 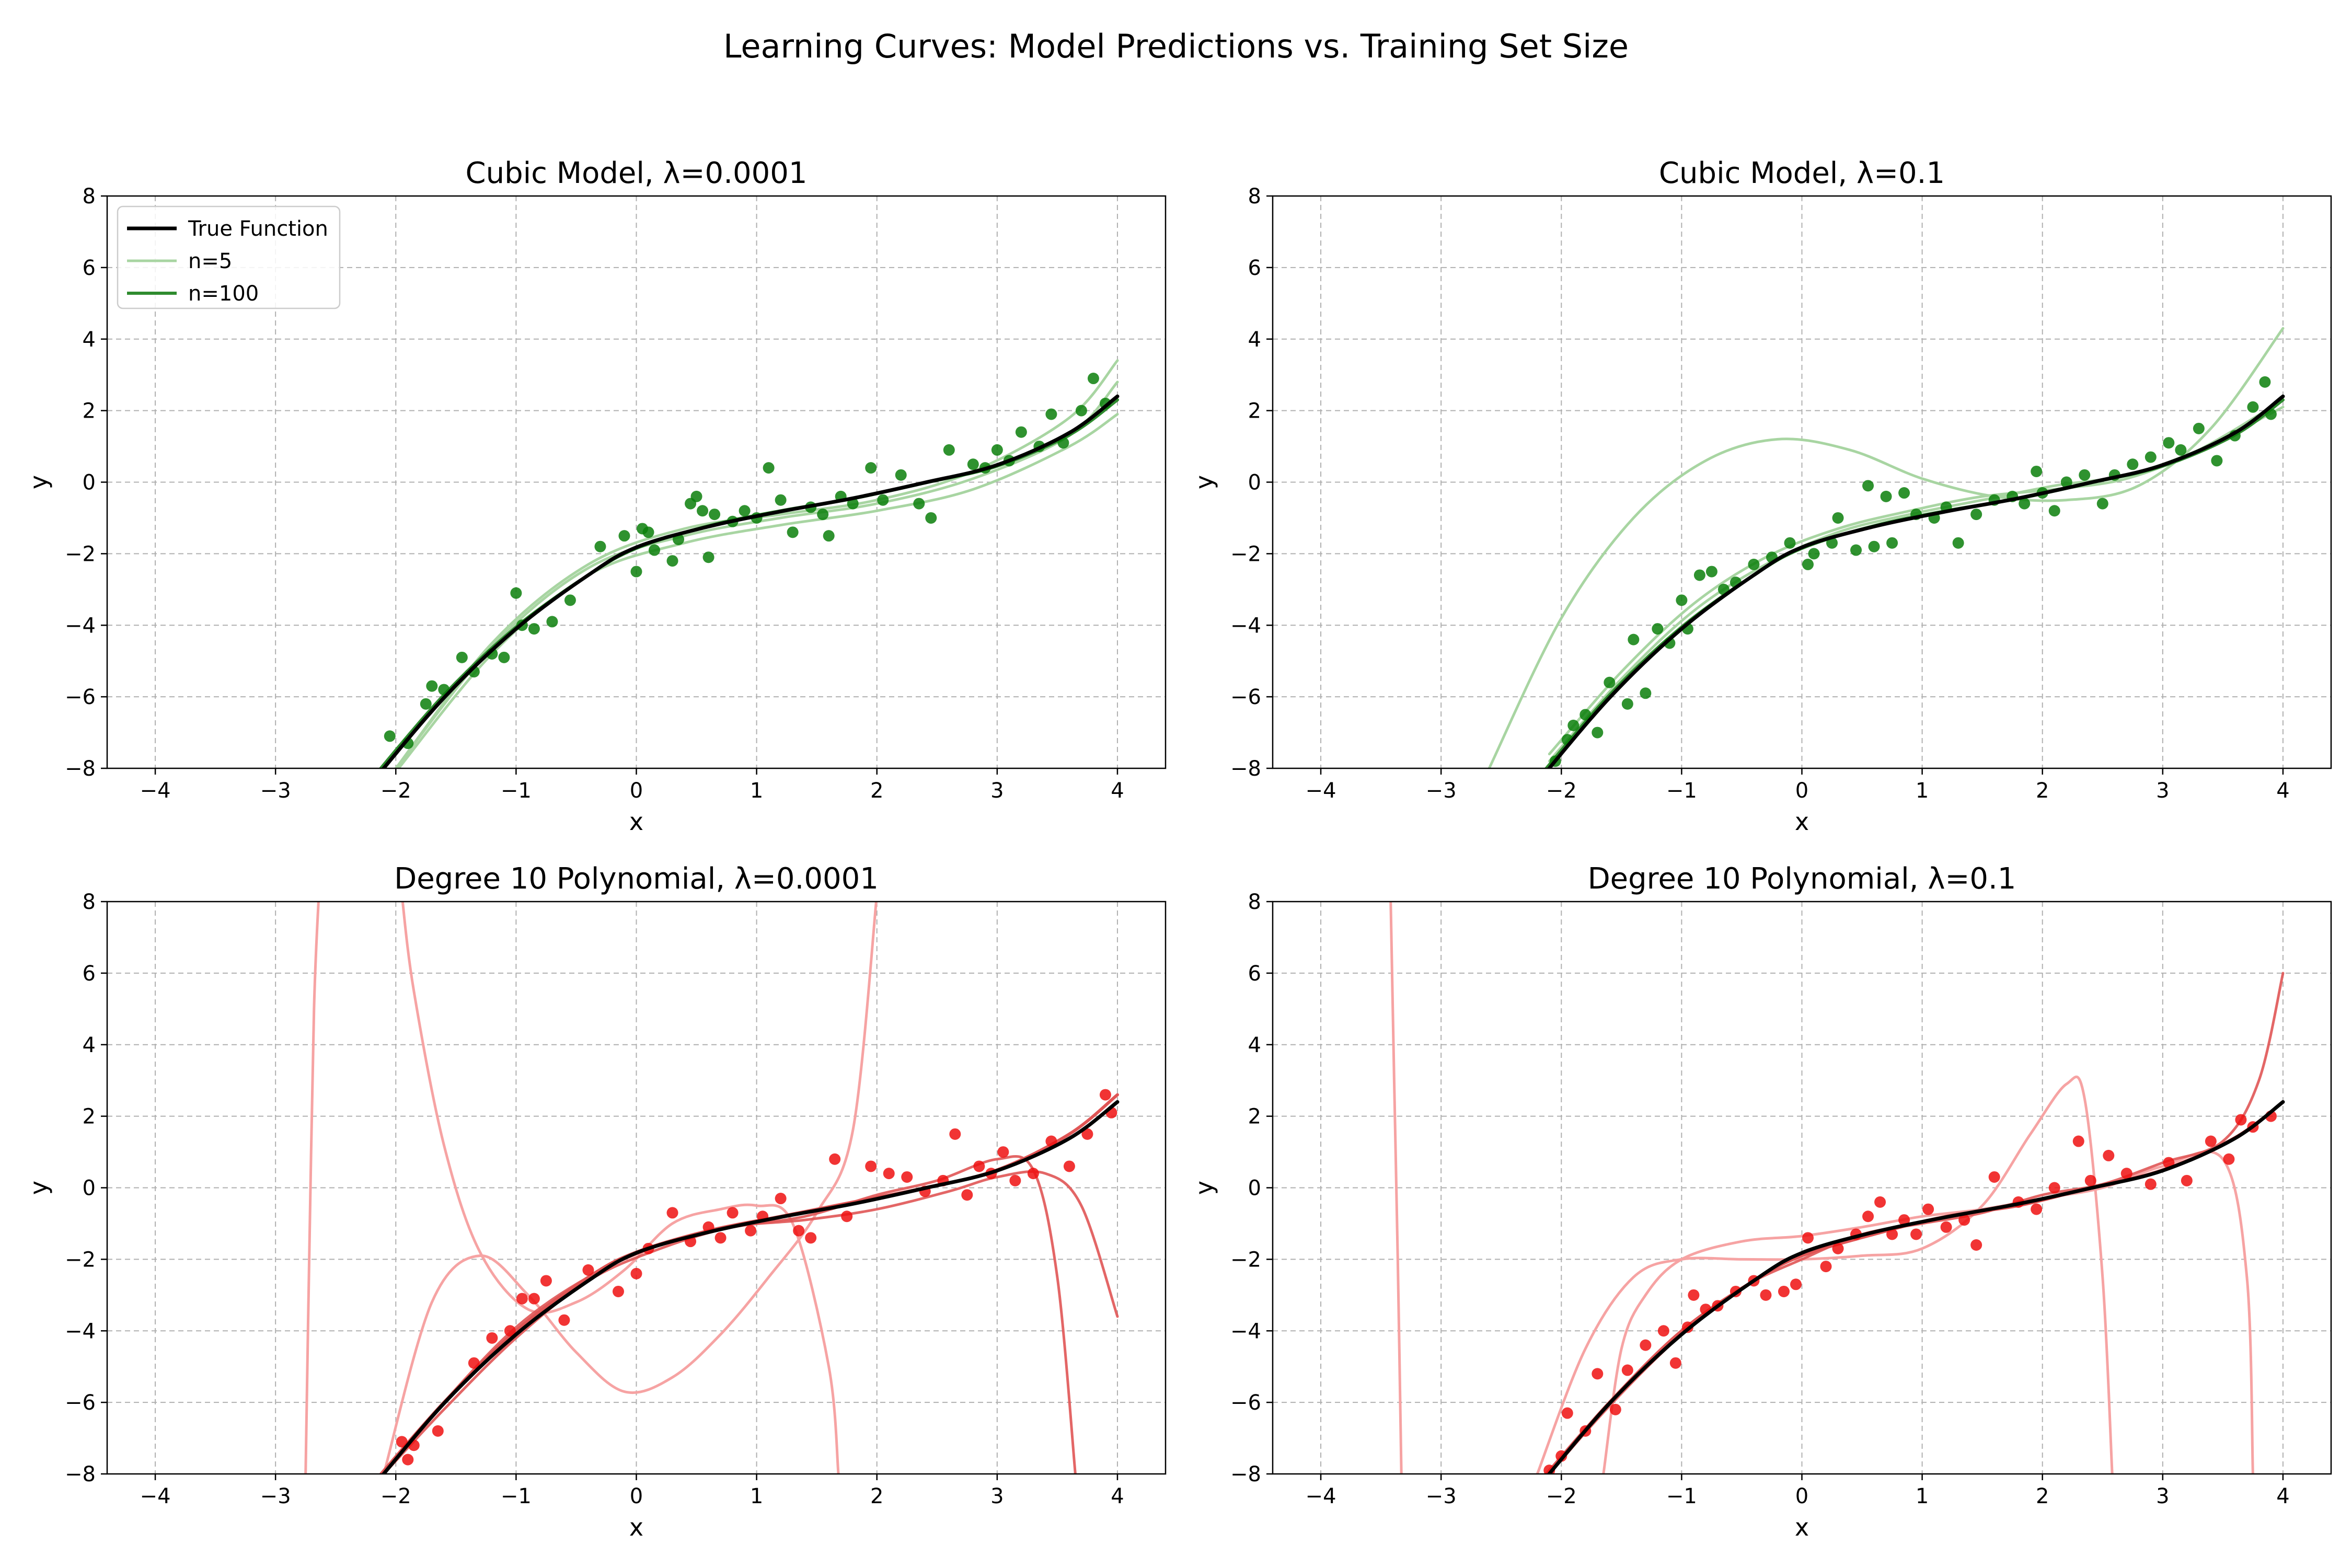 What do you see at coordinates (223, 294) in the screenshot?
I see `legend-label: n=100` at bounding box center [223, 294].